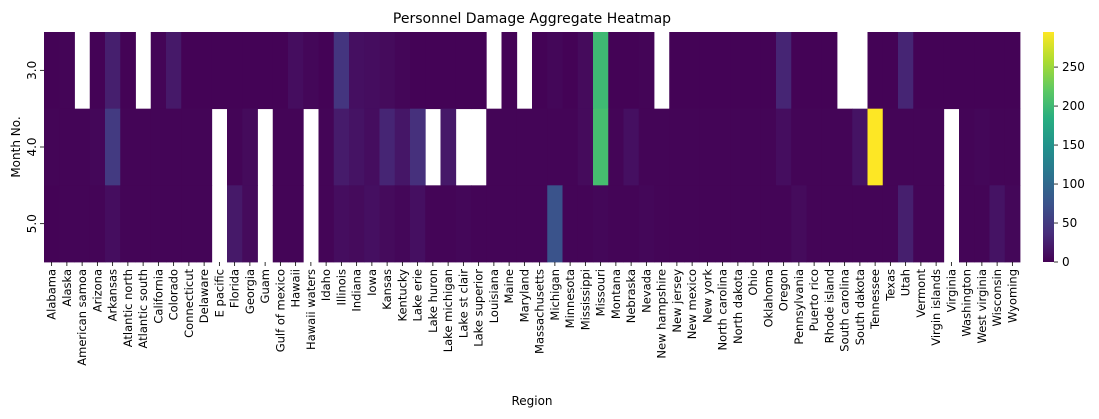  I want to click on x-tick-label: Missouri, so click(601, 292).